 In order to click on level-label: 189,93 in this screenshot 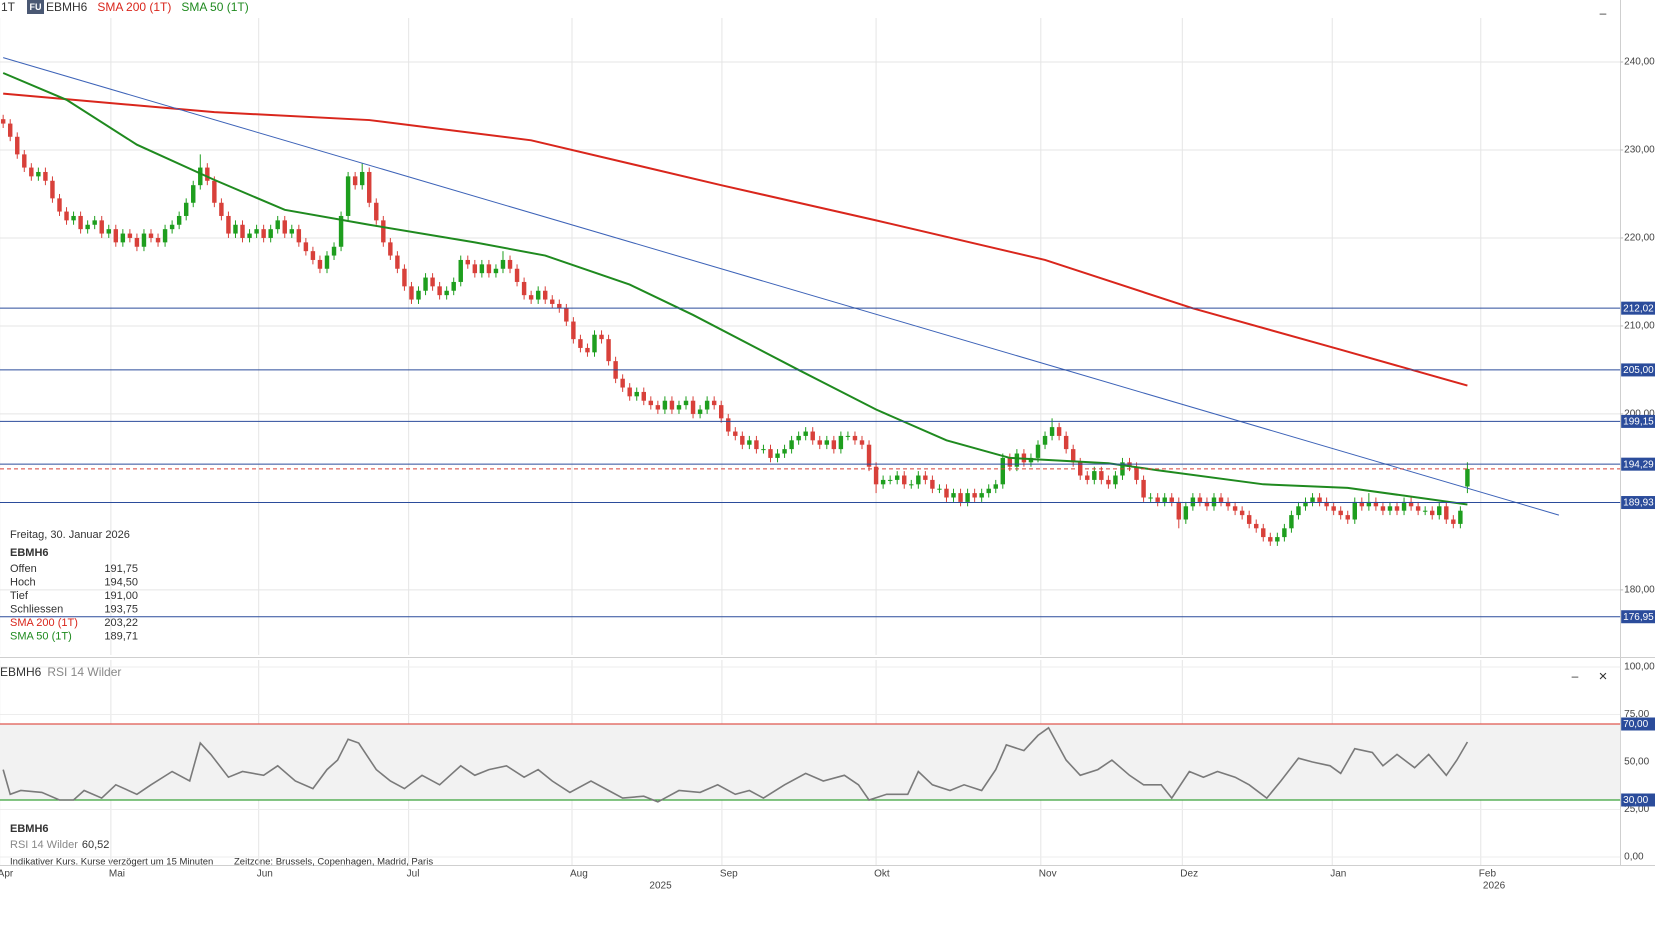, I will do `click(1638, 503)`.